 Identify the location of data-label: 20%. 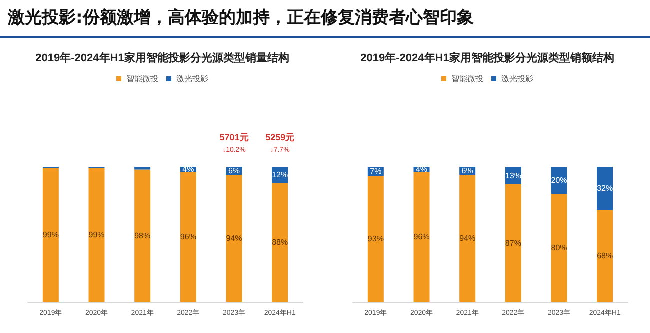
(559, 180).